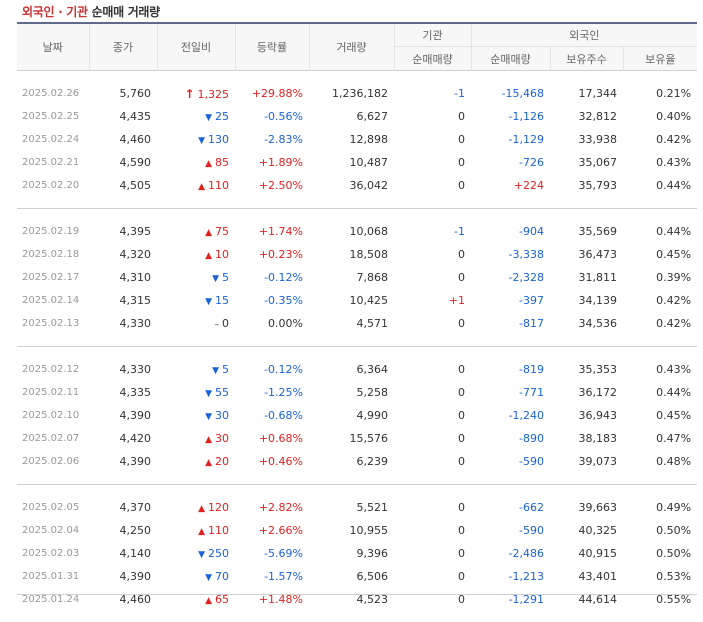 The image size is (703, 622). I want to click on foreign-net-cell: -662, so click(510, 507).